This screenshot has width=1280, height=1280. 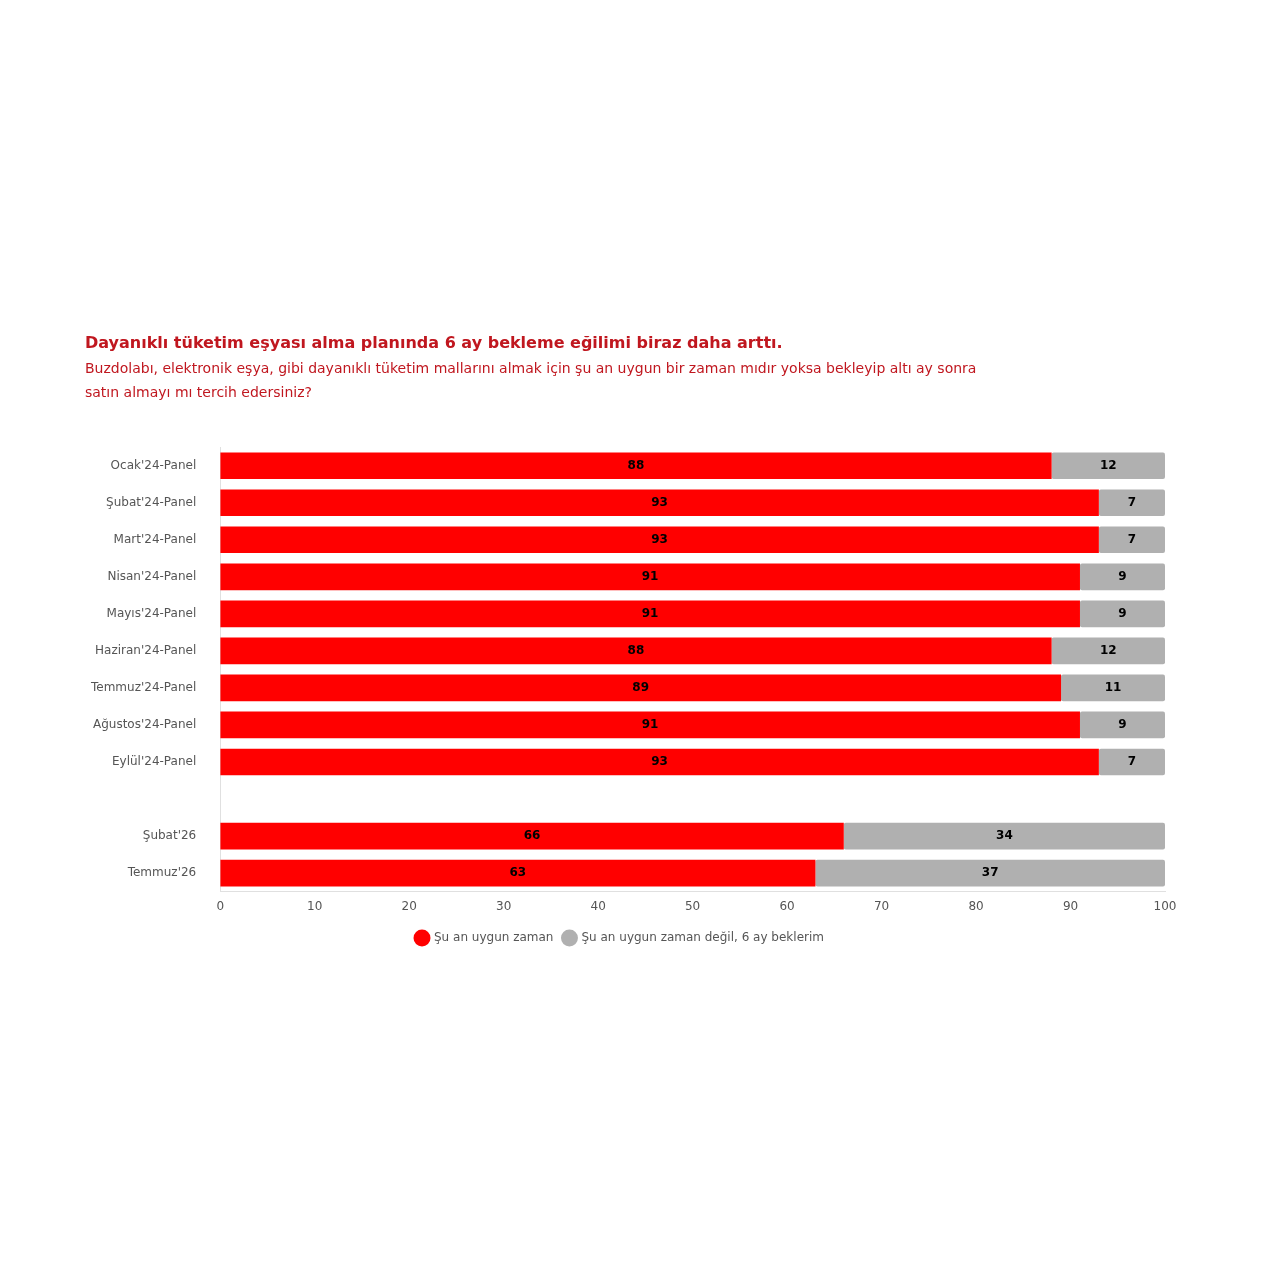 What do you see at coordinates (153, 464) in the screenshot?
I see `y-tick-label: Ocak'24-Panel` at bounding box center [153, 464].